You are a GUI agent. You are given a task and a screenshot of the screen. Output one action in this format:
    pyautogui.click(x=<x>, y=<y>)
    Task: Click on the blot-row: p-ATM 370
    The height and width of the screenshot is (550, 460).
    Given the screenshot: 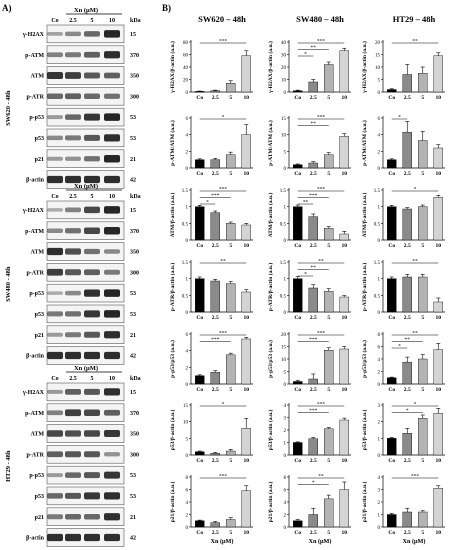 What is the action you would take?
    pyautogui.click(x=82, y=412)
    